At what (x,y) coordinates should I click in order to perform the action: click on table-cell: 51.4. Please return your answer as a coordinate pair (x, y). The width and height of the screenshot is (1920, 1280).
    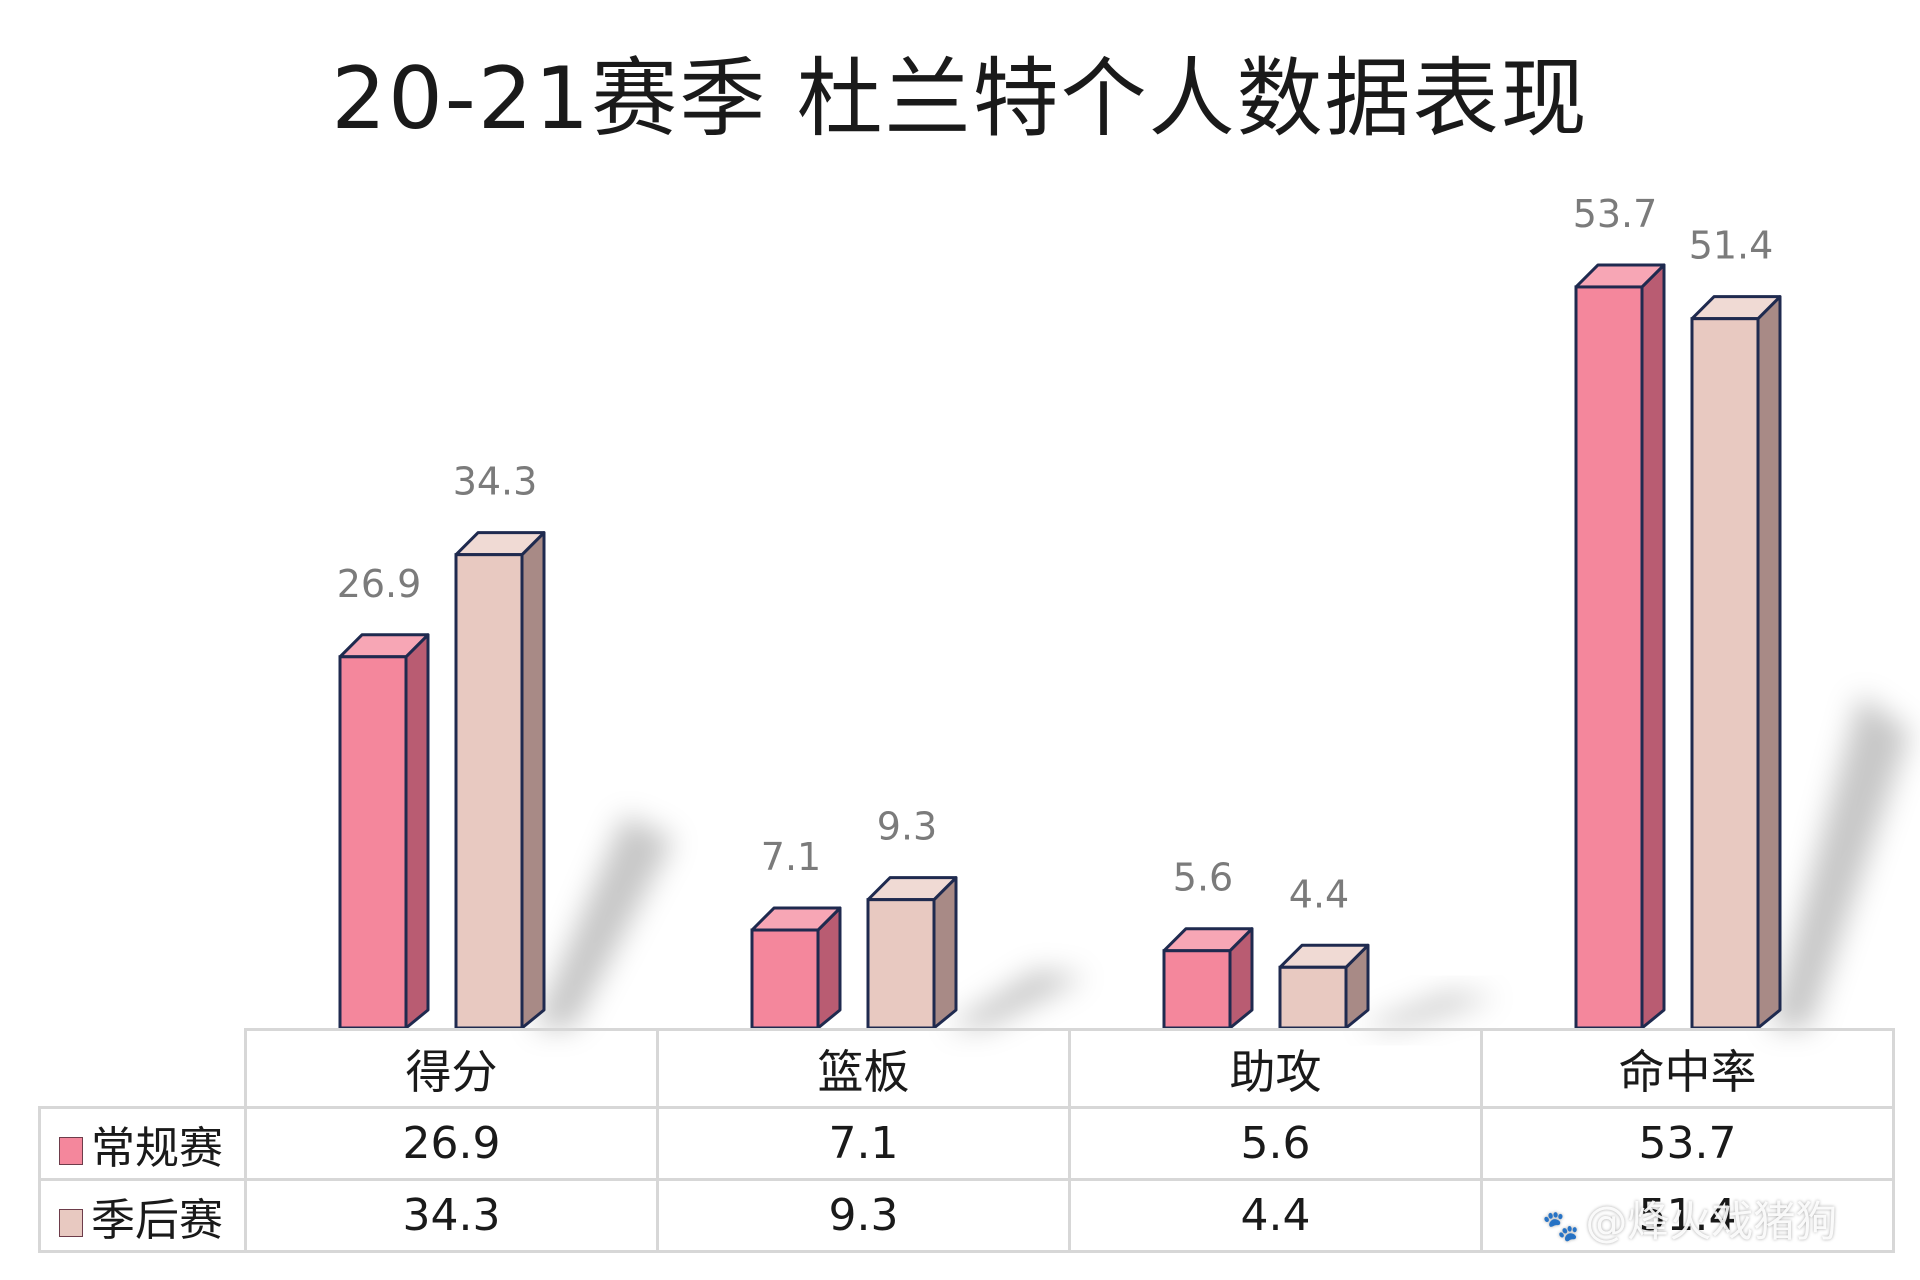
    Looking at the image, I should click on (1687, 1215).